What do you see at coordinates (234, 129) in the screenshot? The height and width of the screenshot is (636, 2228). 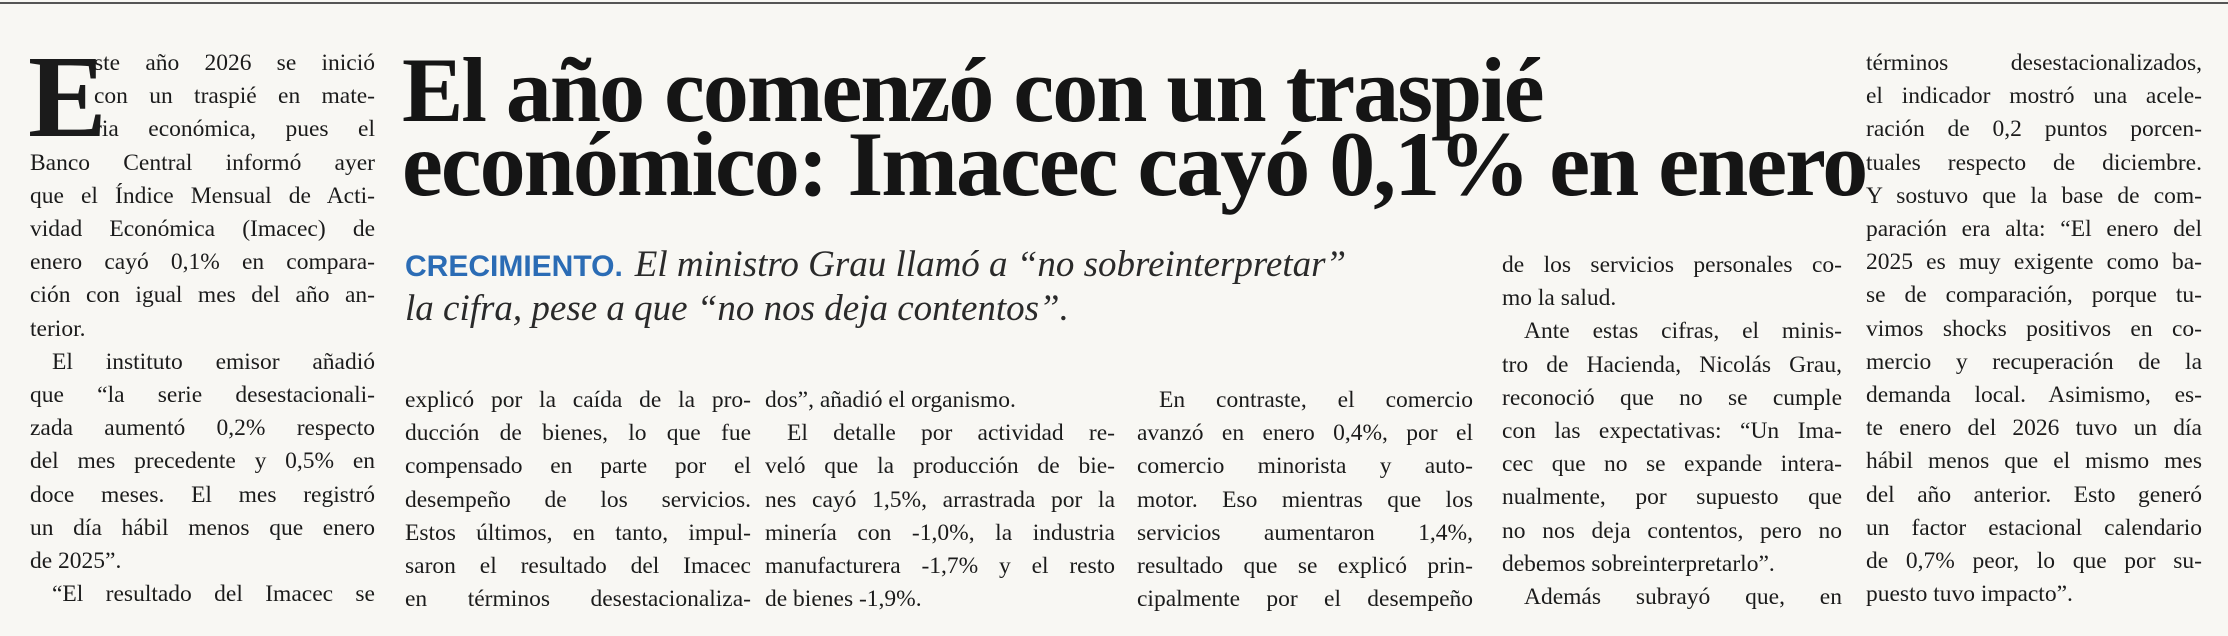 I see `body-text-line: ria económica, pues el` at bounding box center [234, 129].